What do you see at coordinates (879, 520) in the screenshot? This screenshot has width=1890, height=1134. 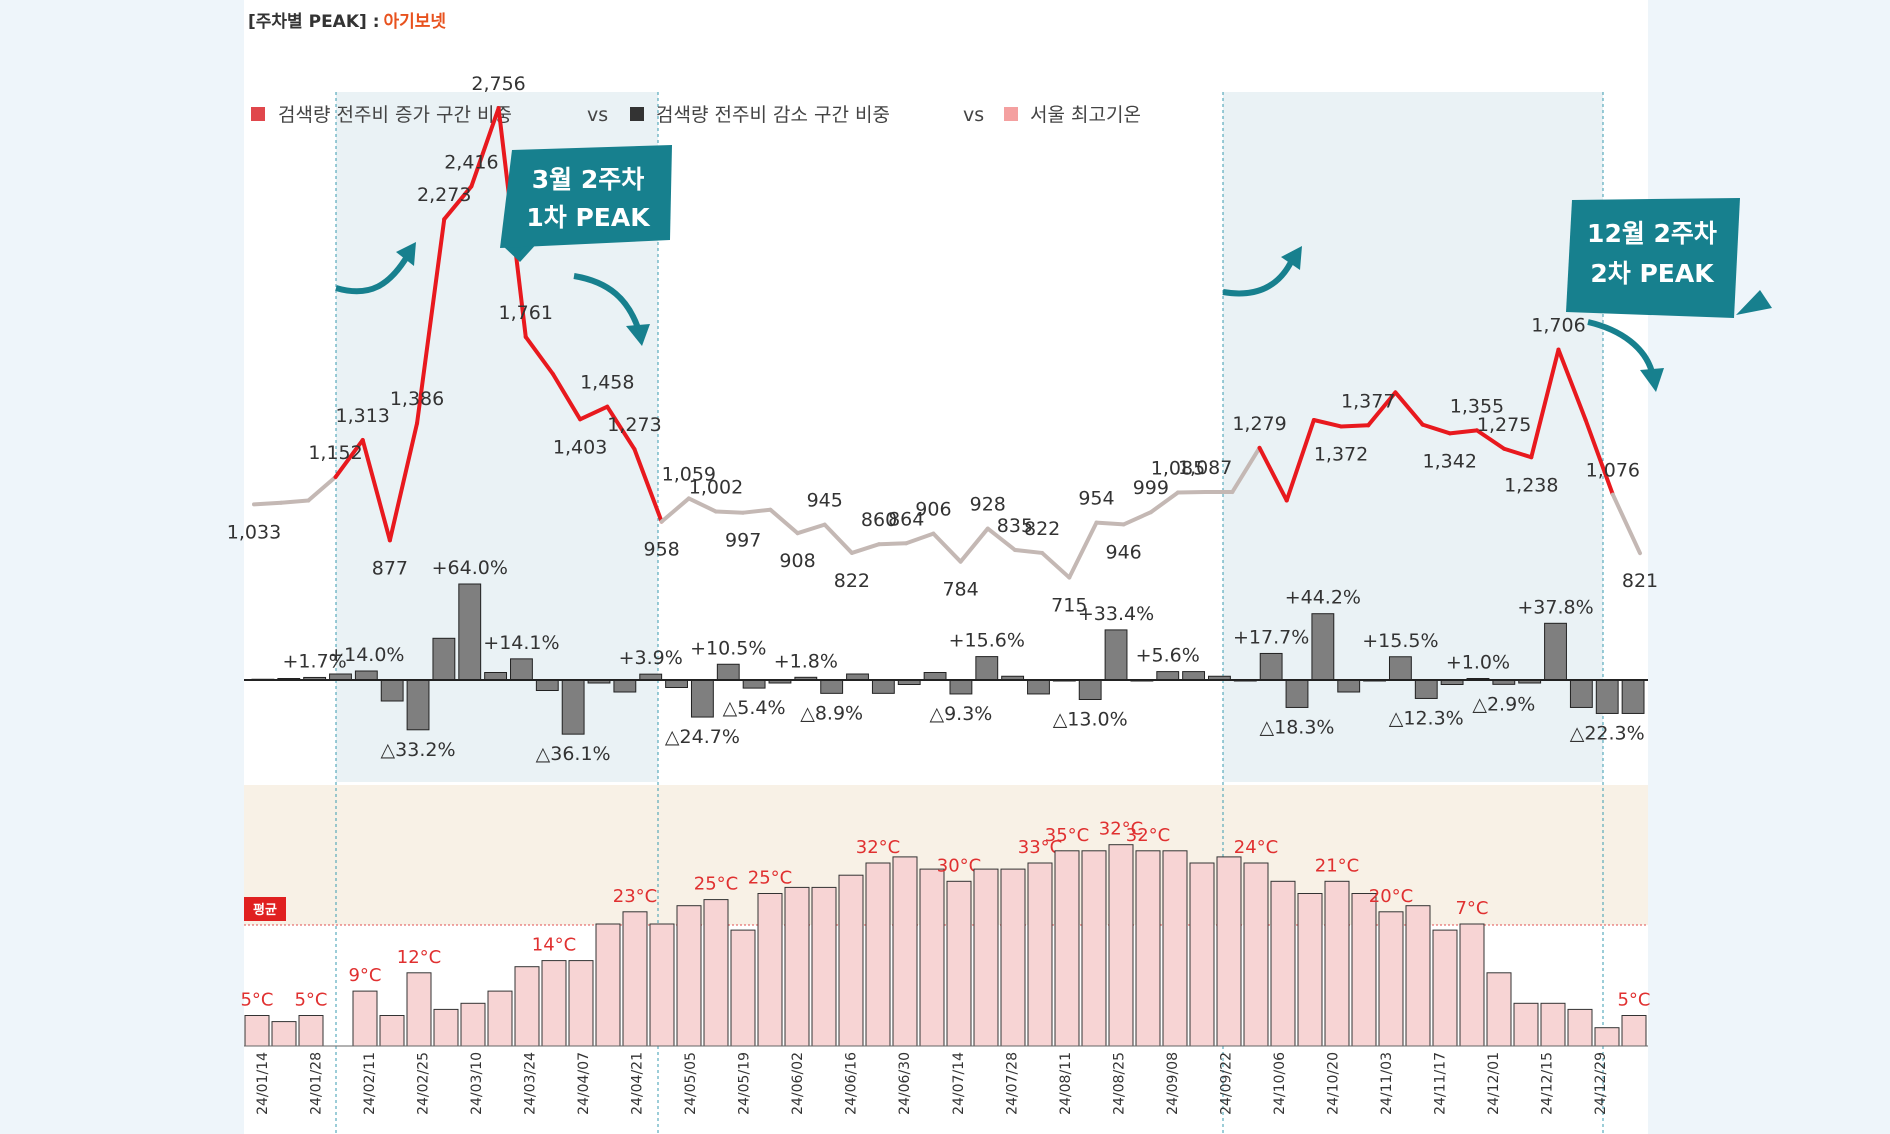 I see `data-label: 860` at bounding box center [879, 520].